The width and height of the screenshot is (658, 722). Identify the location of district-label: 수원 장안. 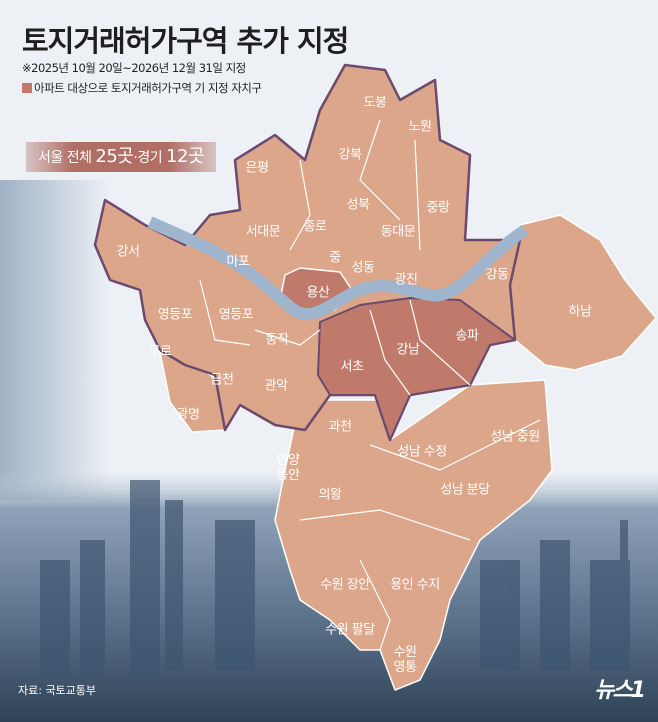
(345, 585).